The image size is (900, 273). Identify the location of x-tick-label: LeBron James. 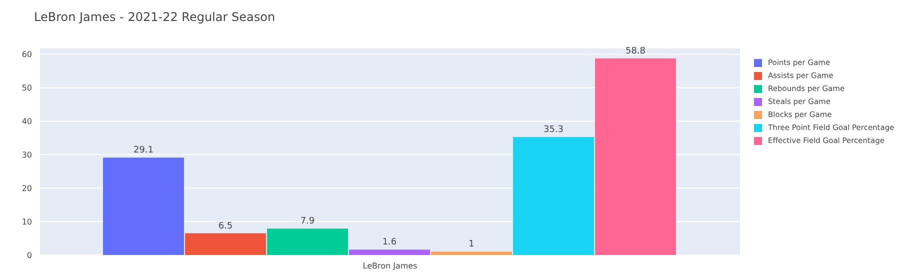
(390, 266).